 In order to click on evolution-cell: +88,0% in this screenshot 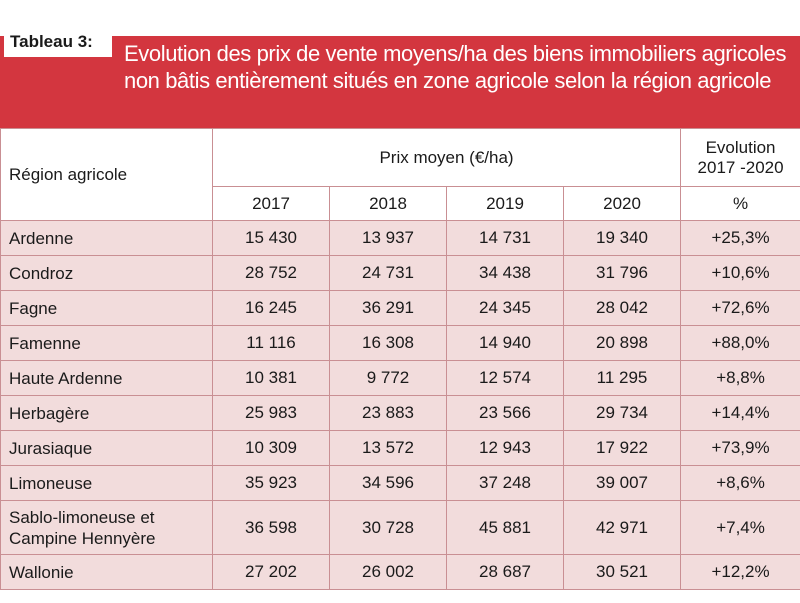, I will do `click(740, 343)`.